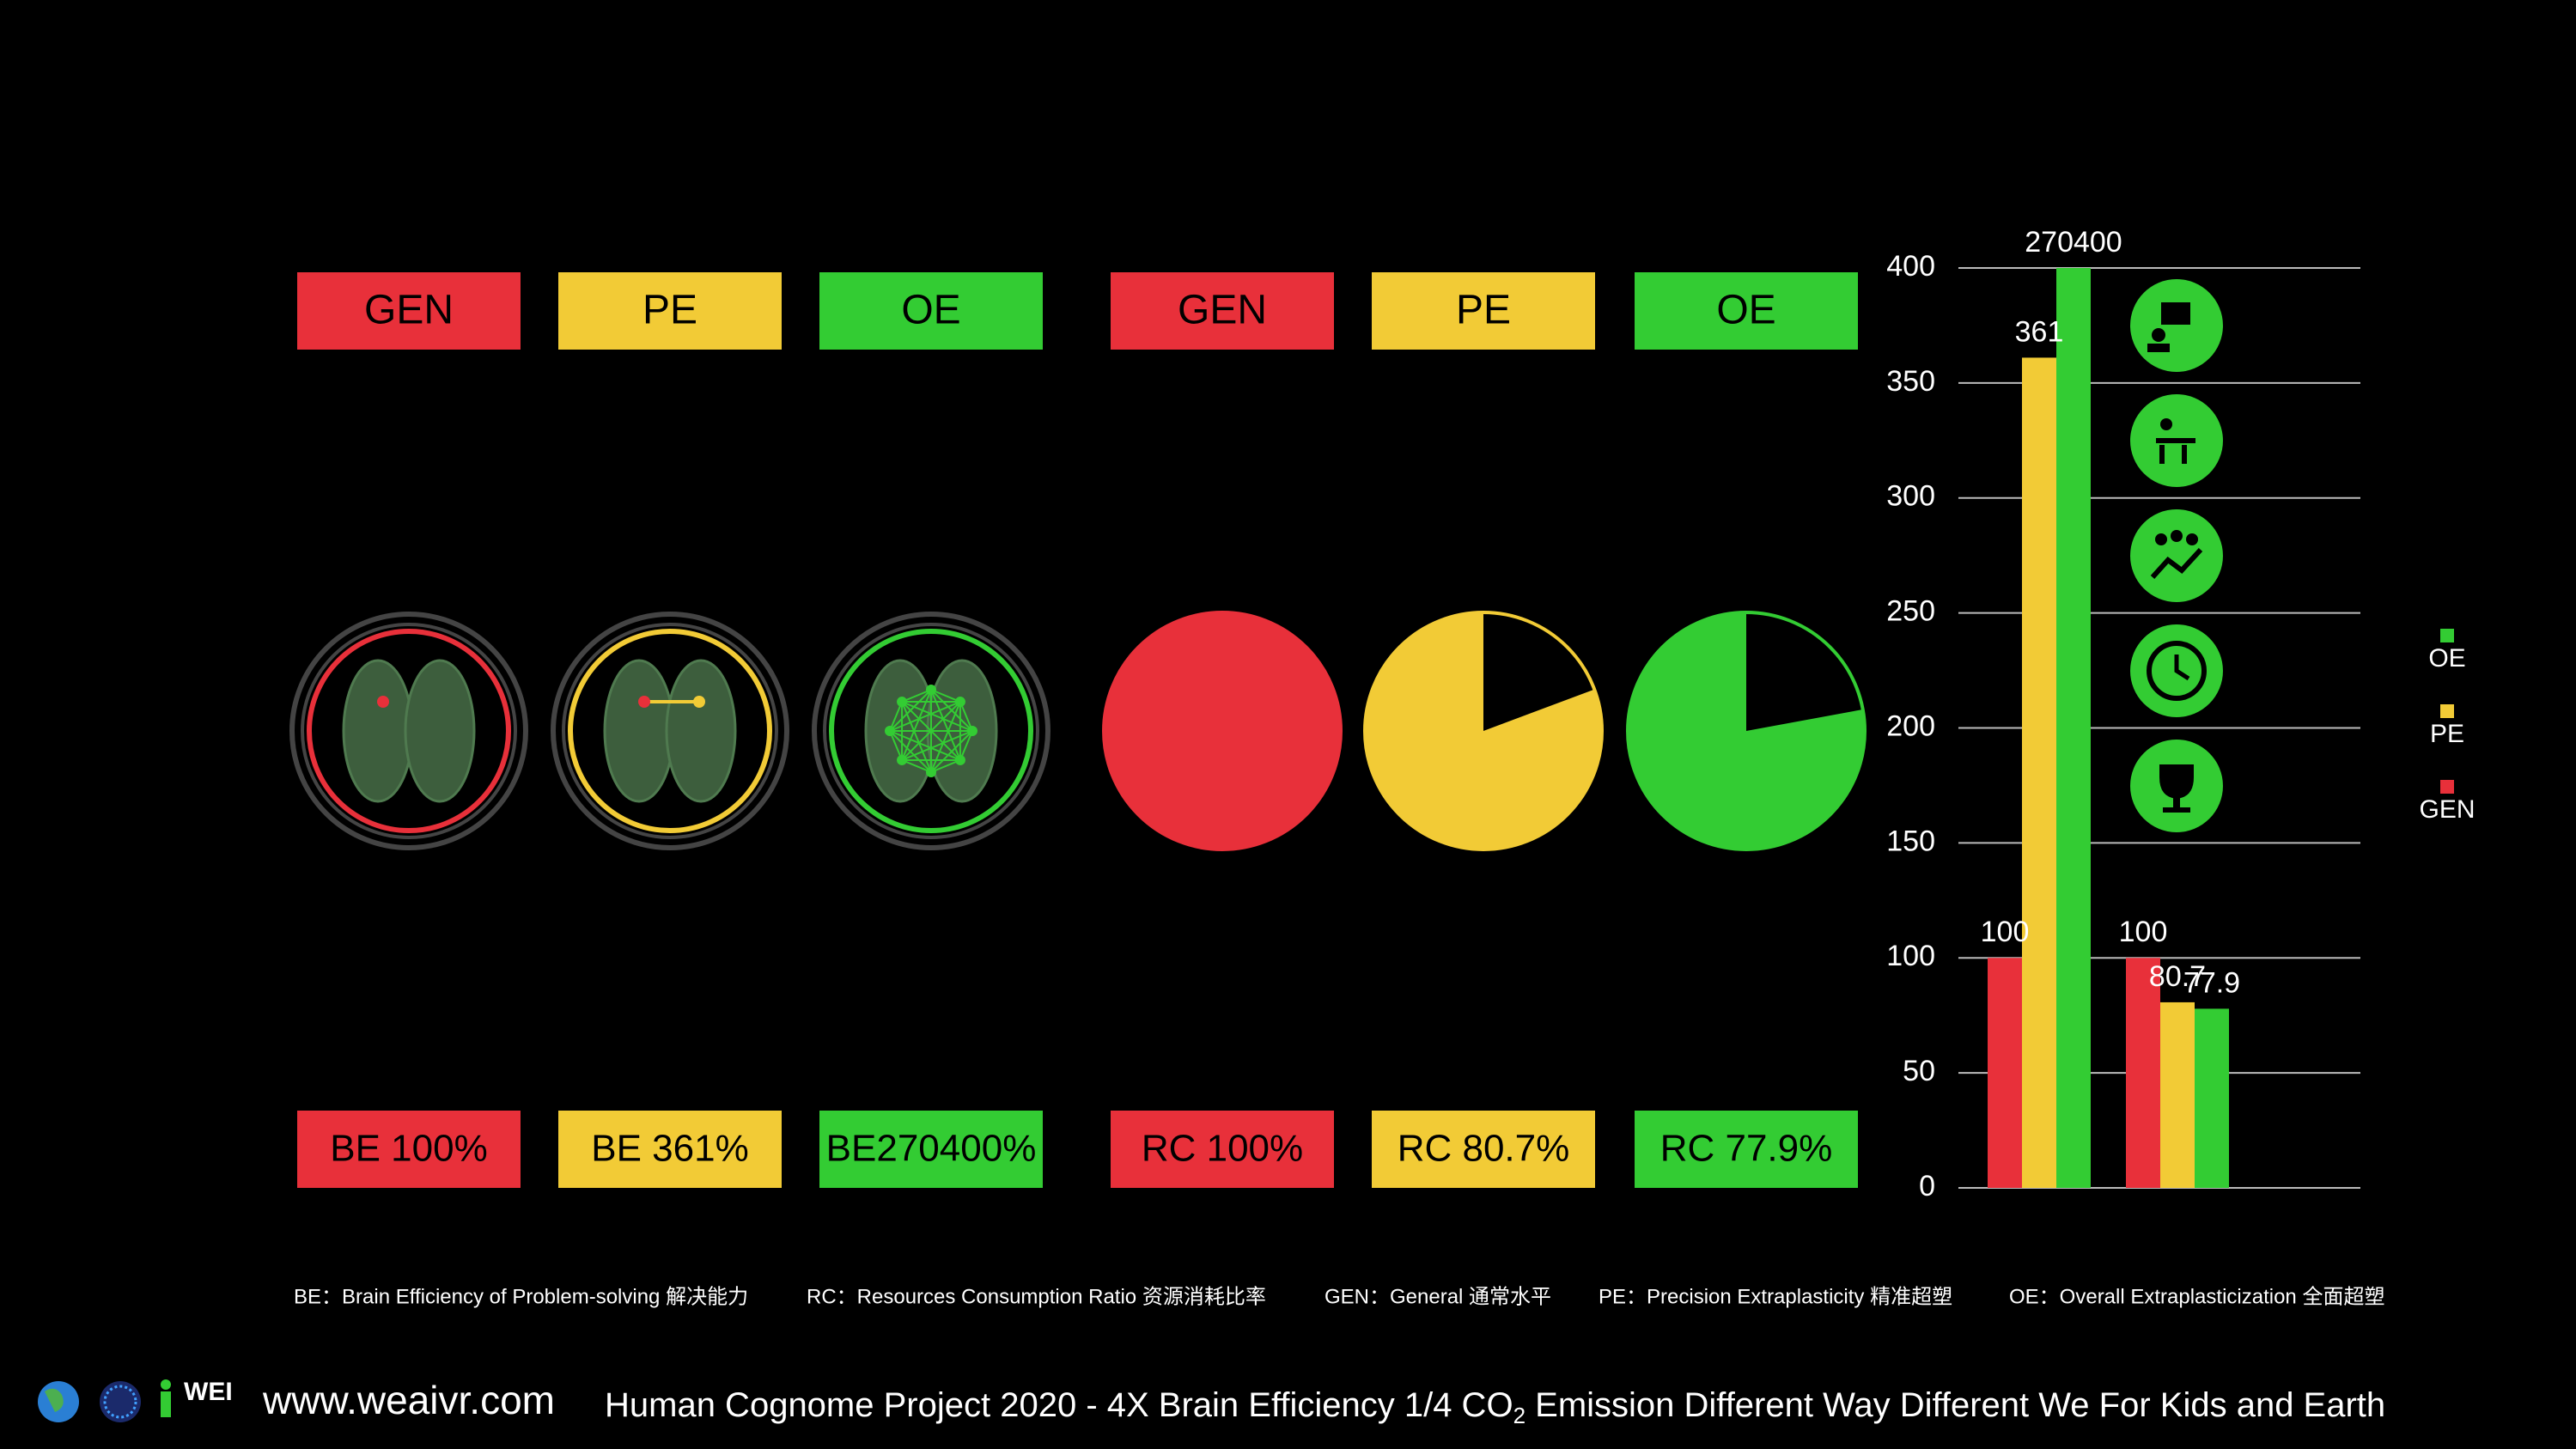 The width and height of the screenshot is (2576, 1449). Describe the element at coordinates (1910, 381) in the screenshot. I see `y-tick-label: 350` at that location.